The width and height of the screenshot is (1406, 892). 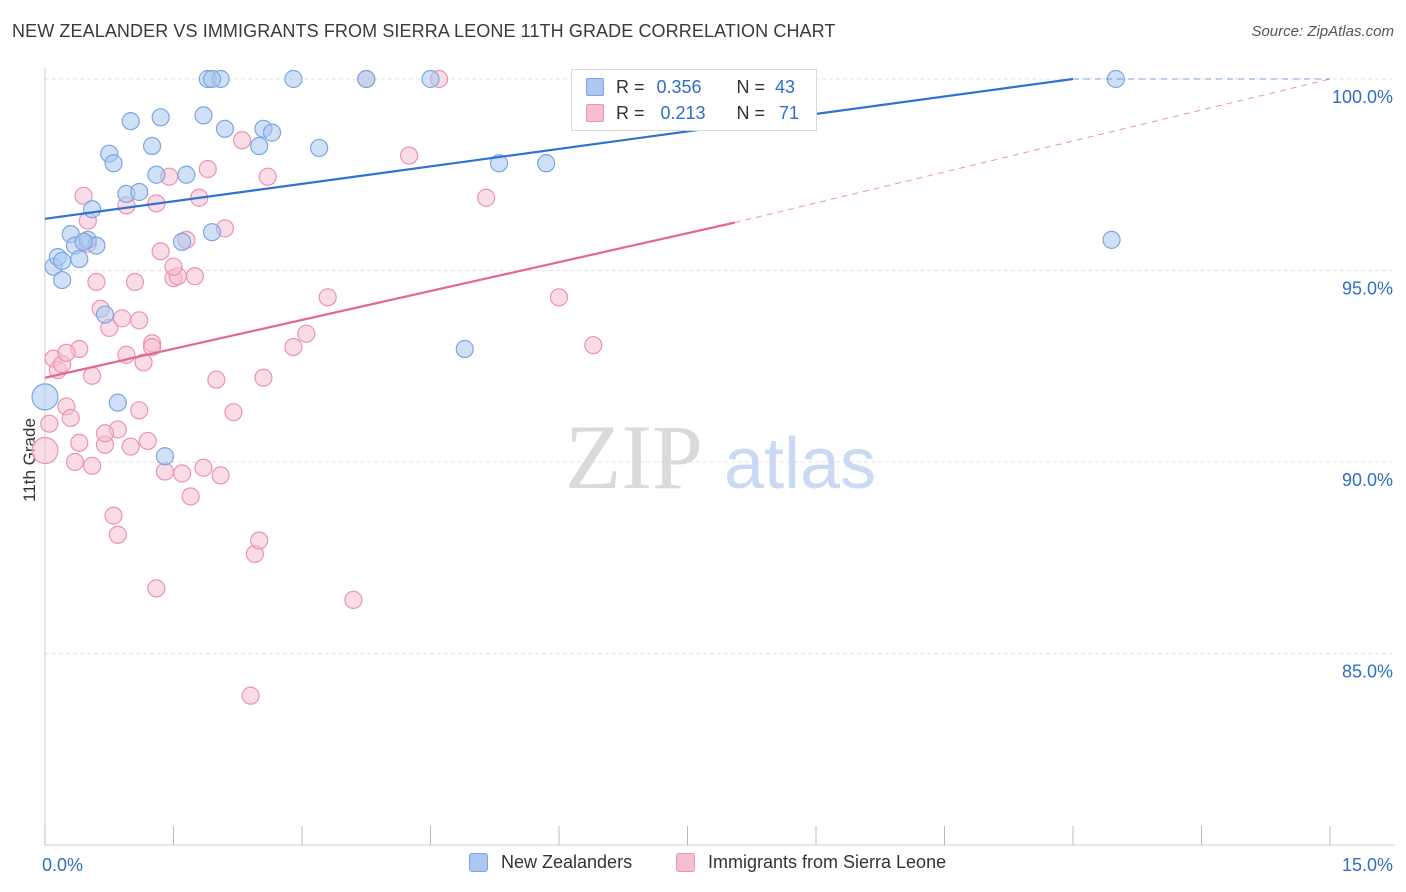 What do you see at coordinates (634, 457) in the screenshot?
I see `watermark-zip: ZIP` at bounding box center [634, 457].